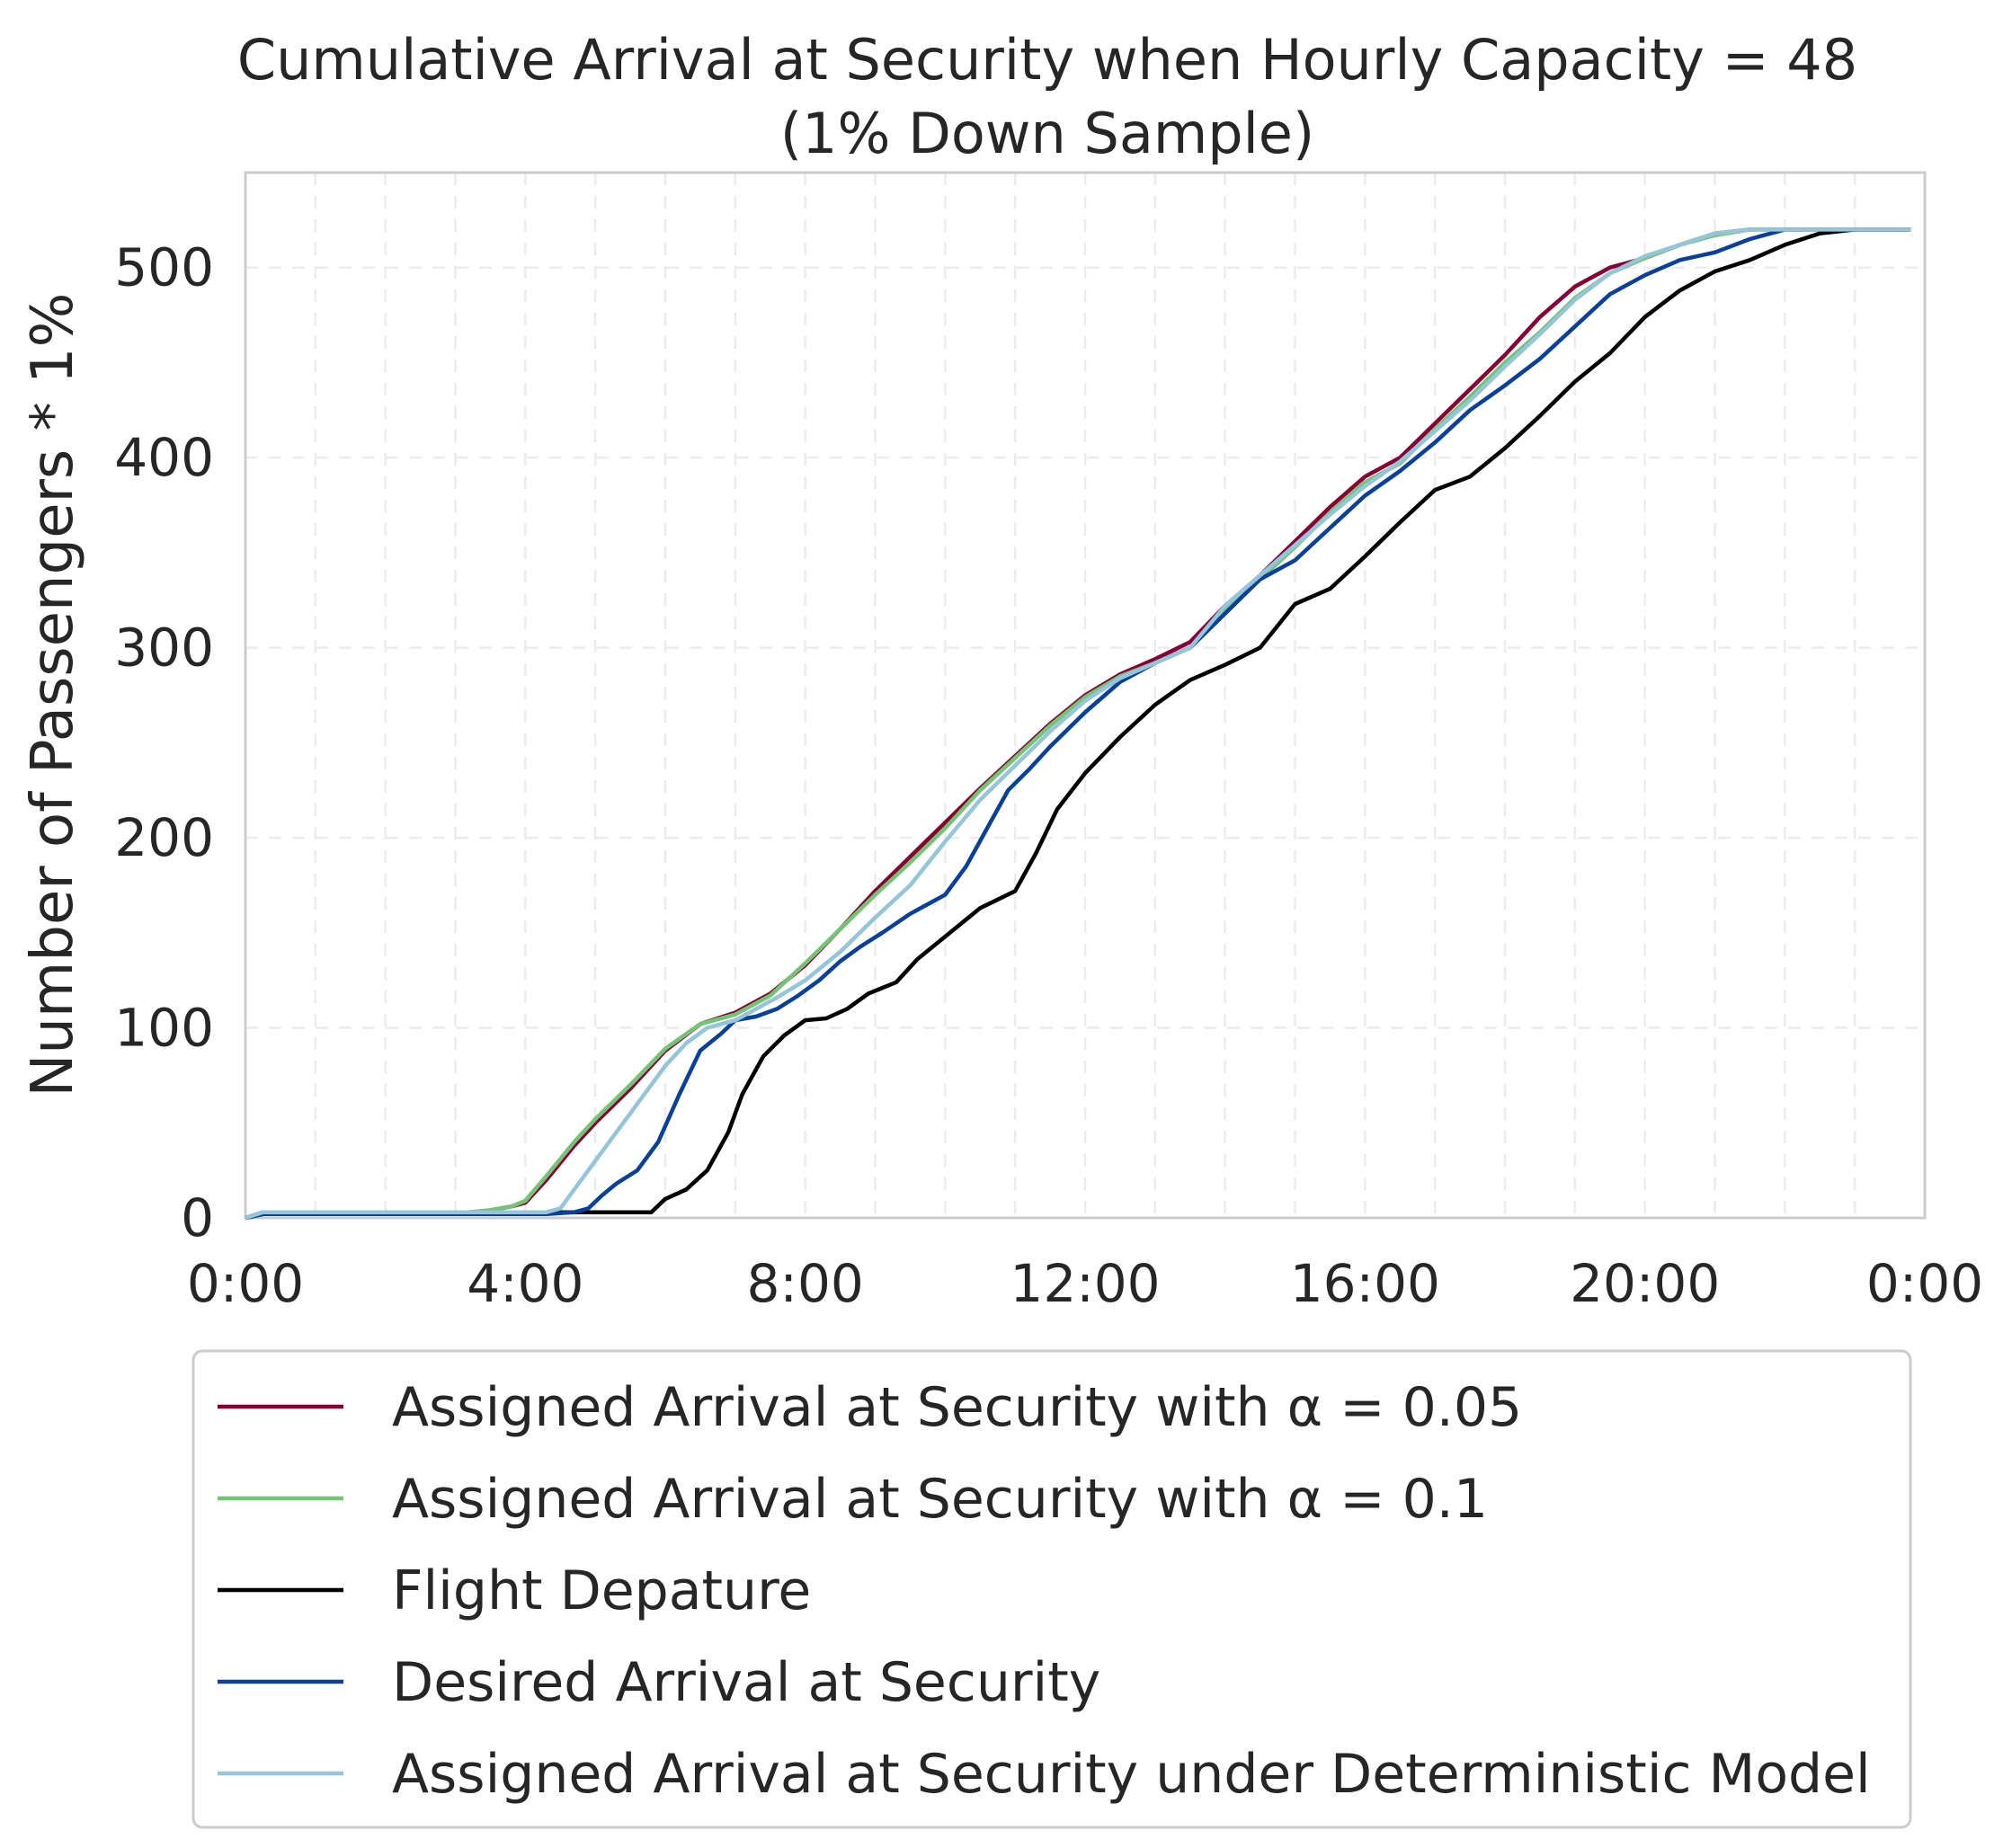 The image size is (2003, 1848). Describe the element at coordinates (1047, 133) in the screenshot. I see `chart-subtitle: (1% Down Sample)` at that location.